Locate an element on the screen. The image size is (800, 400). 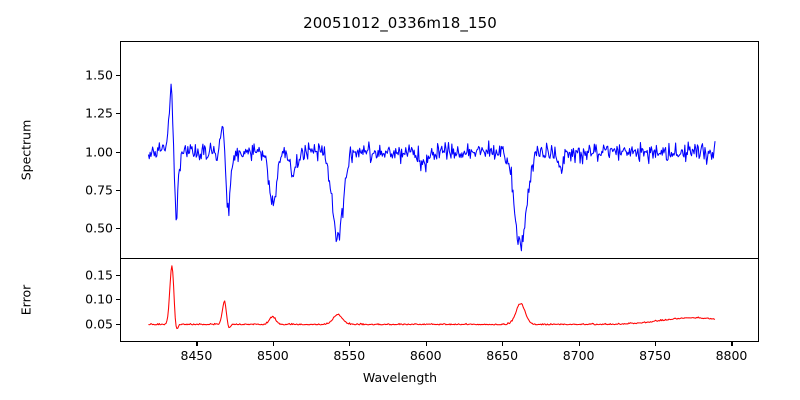
x-tick-label: 8750 is located at coordinates (655, 355).